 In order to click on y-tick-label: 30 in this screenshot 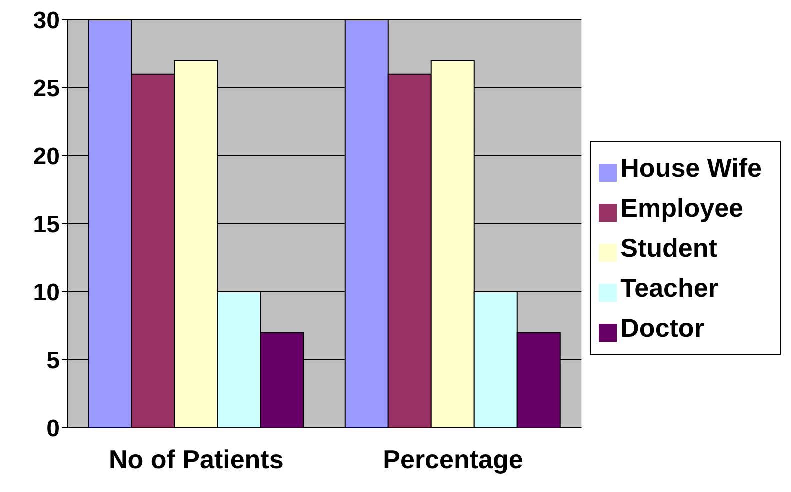, I will do `click(46, 21)`.